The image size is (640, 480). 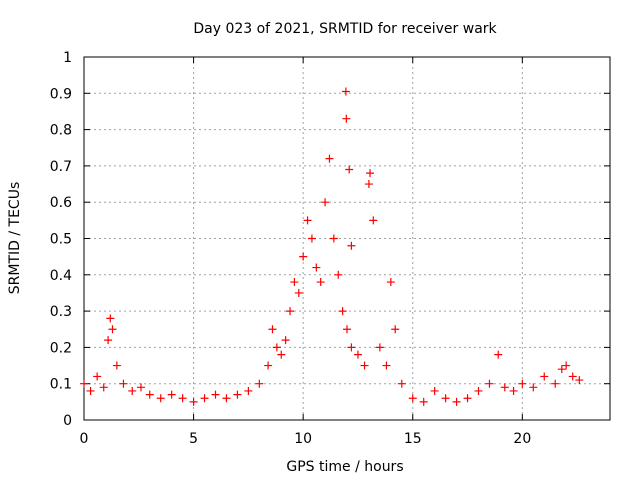 What do you see at coordinates (61, 385) in the screenshot?
I see `y-tick-label: 0.1` at bounding box center [61, 385].